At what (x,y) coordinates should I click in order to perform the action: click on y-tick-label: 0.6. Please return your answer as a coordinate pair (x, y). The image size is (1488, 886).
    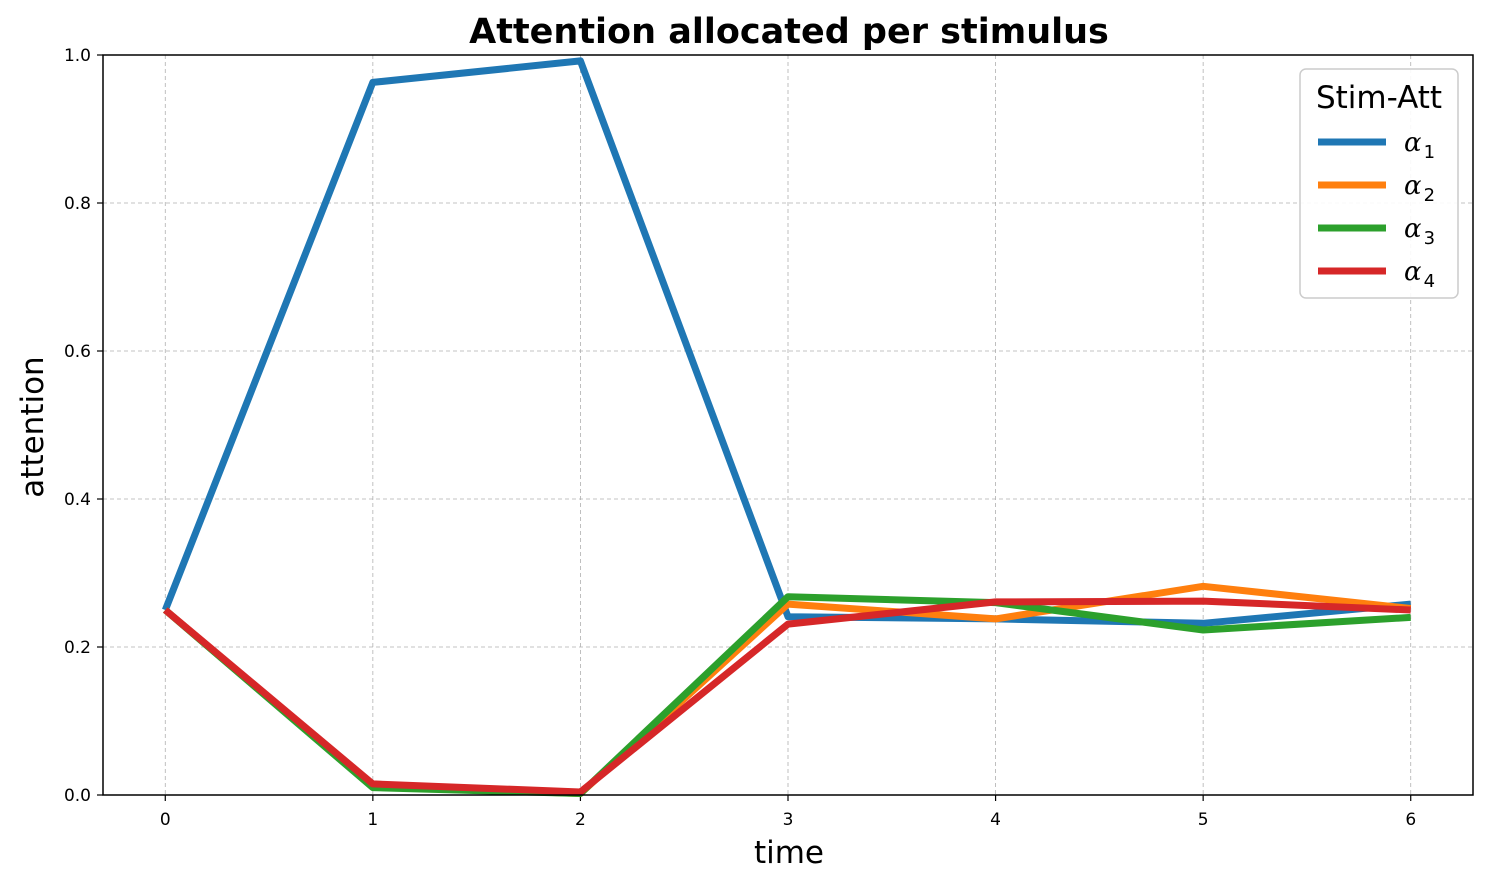
    Looking at the image, I should click on (77, 352).